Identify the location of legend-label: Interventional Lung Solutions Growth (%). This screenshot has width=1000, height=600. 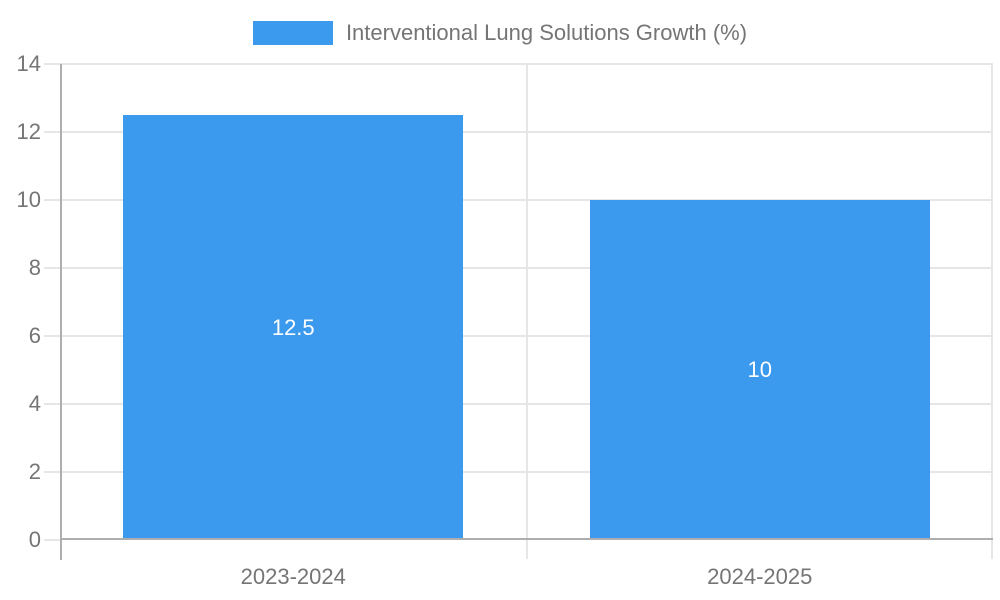
(546, 32).